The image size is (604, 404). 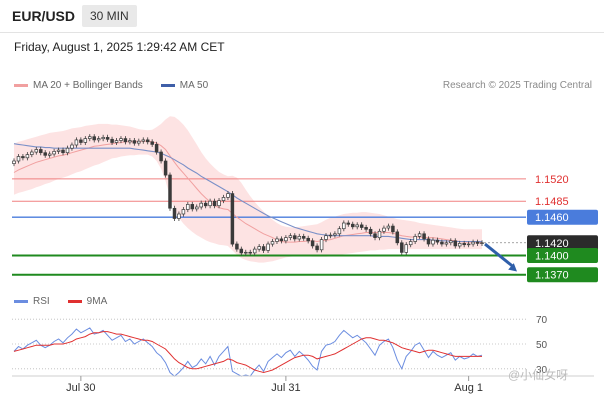 What do you see at coordinates (562, 256) in the screenshot?
I see `price-label-box` at bounding box center [562, 256].